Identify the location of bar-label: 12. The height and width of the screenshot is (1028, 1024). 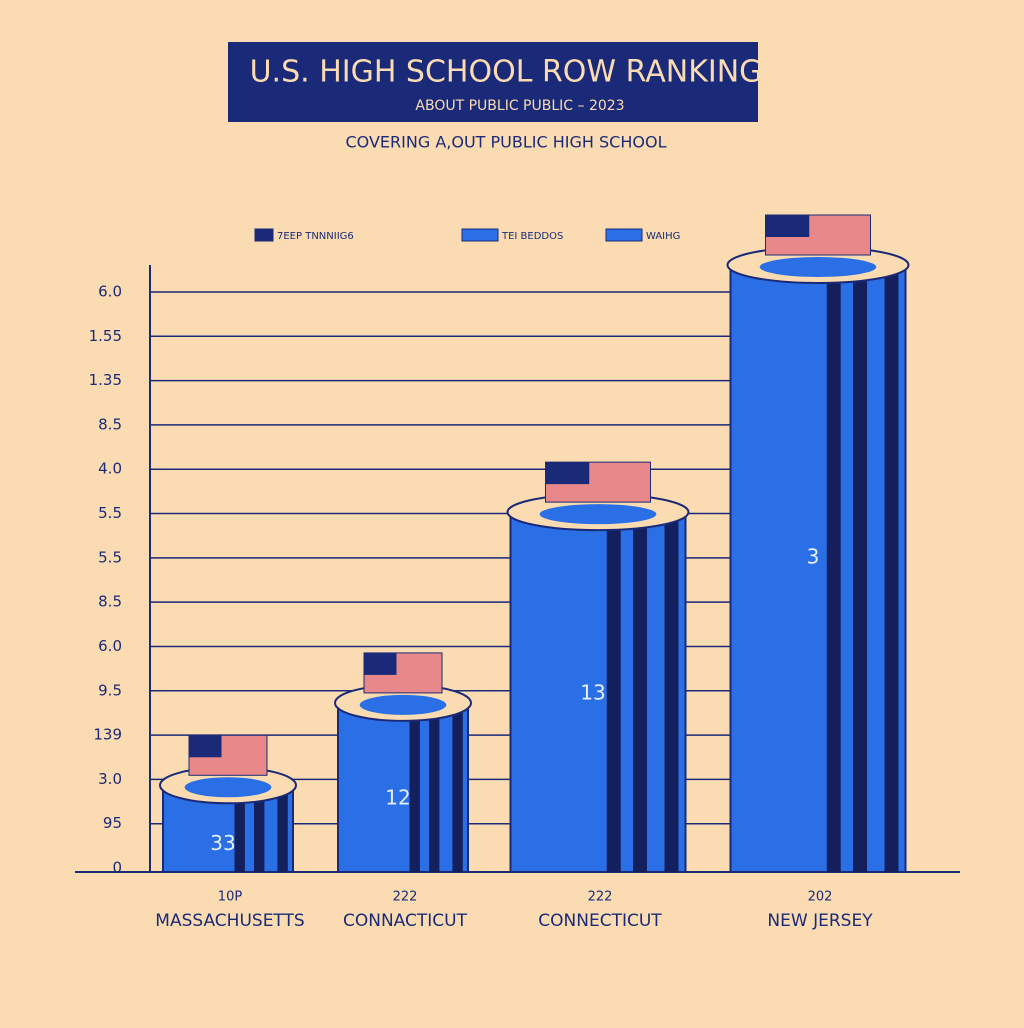
(397, 797).